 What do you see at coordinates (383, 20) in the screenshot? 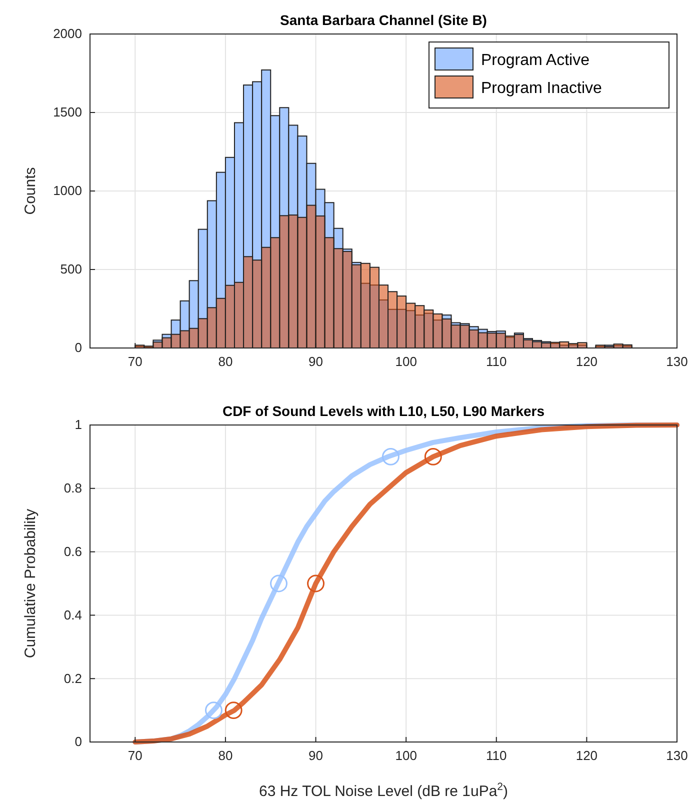
I see `chart-title: Santa Barbara Channel (Site B)` at bounding box center [383, 20].